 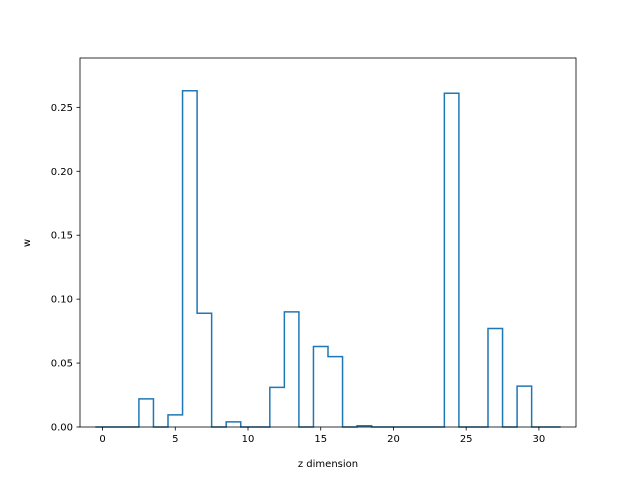 What do you see at coordinates (62, 300) in the screenshot?
I see `y-tick-label: 0.10` at bounding box center [62, 300].